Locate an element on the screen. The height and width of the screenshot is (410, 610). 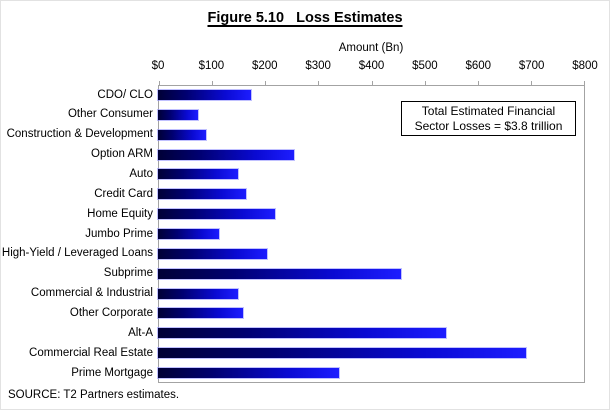
bar-row: Alt-A is located at coordinates (293, 333).